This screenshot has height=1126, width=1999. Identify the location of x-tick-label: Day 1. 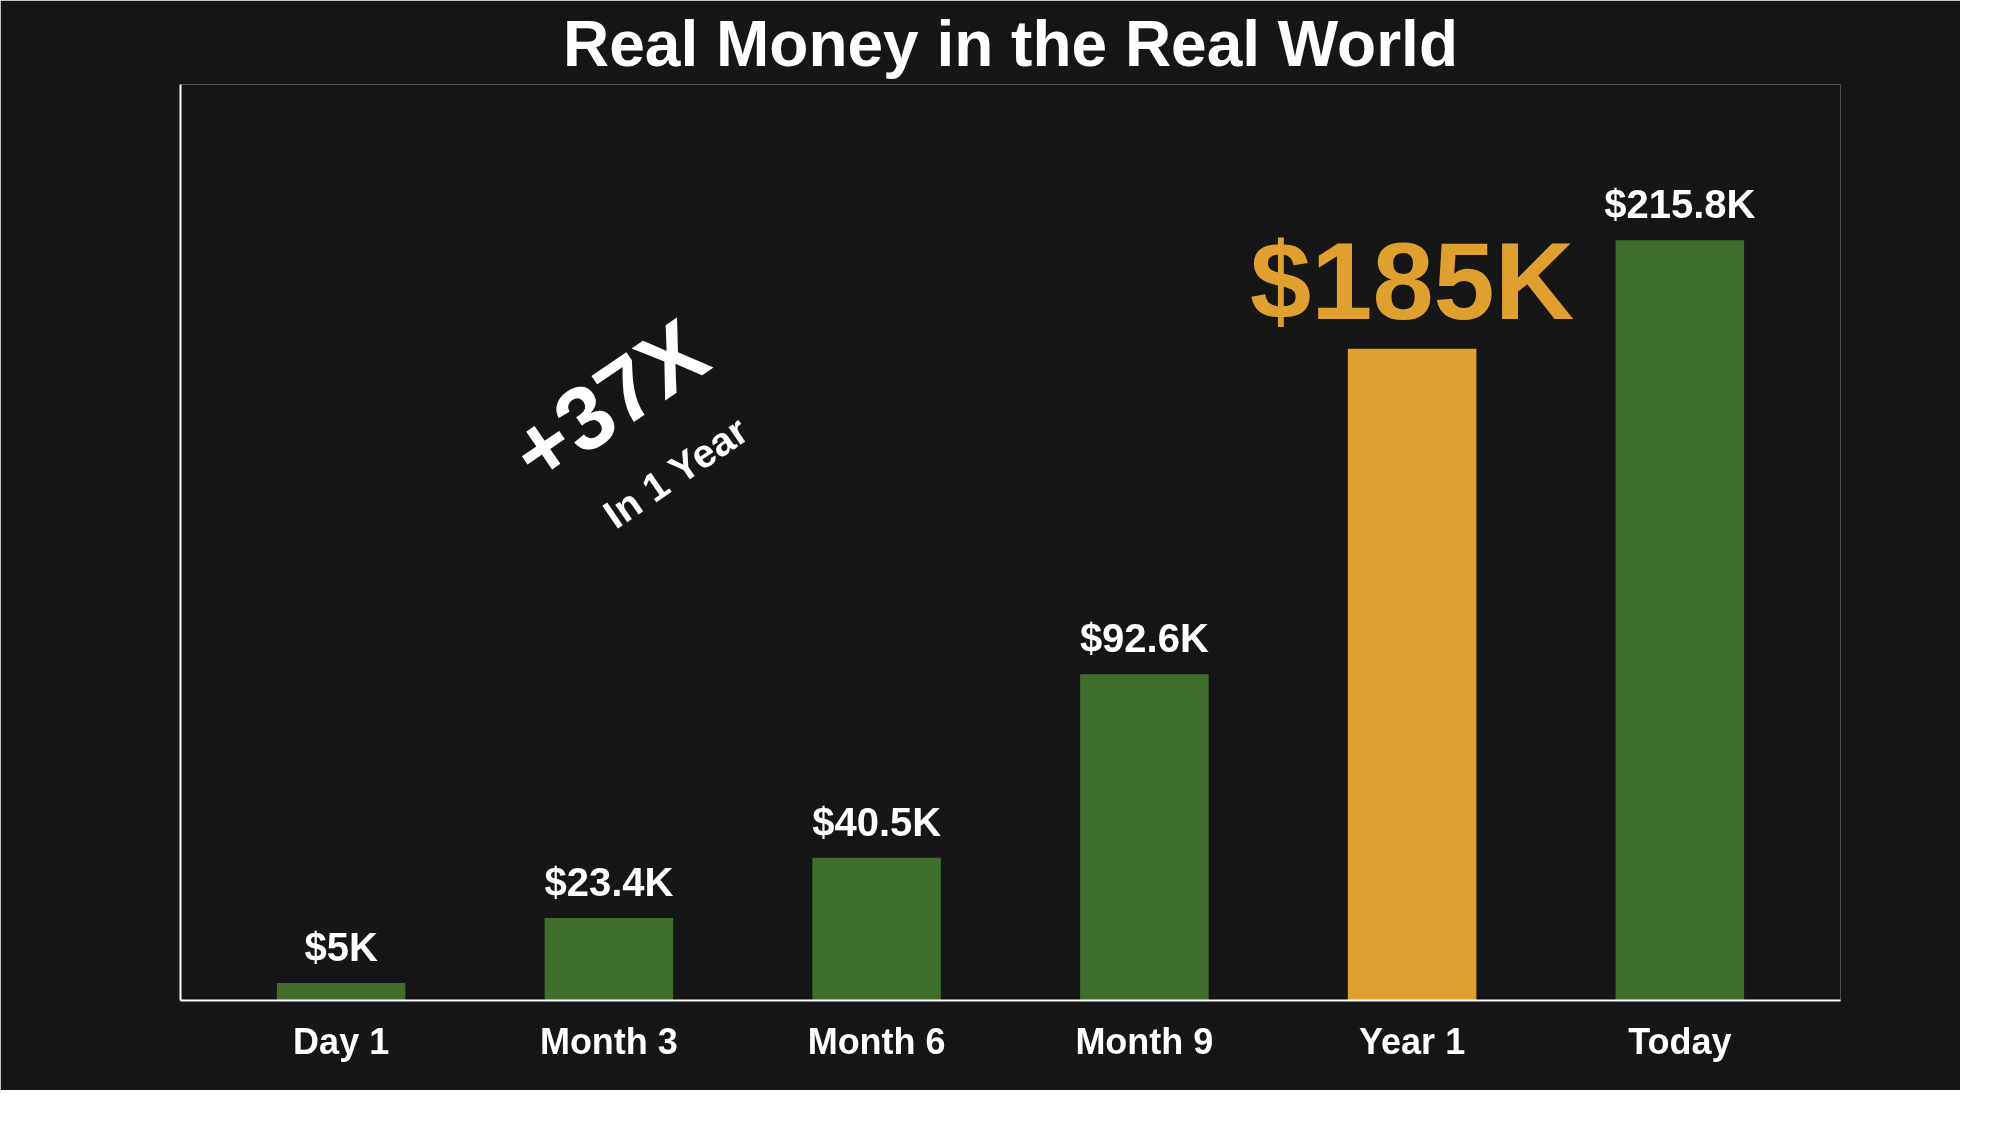
(341, 1041).